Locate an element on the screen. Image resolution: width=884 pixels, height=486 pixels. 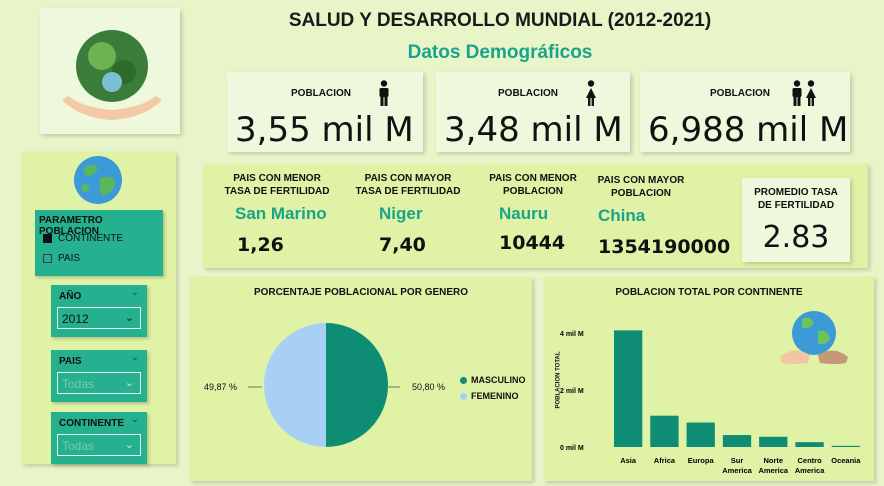
bar-sur-america is located at coordinates (737, 441).